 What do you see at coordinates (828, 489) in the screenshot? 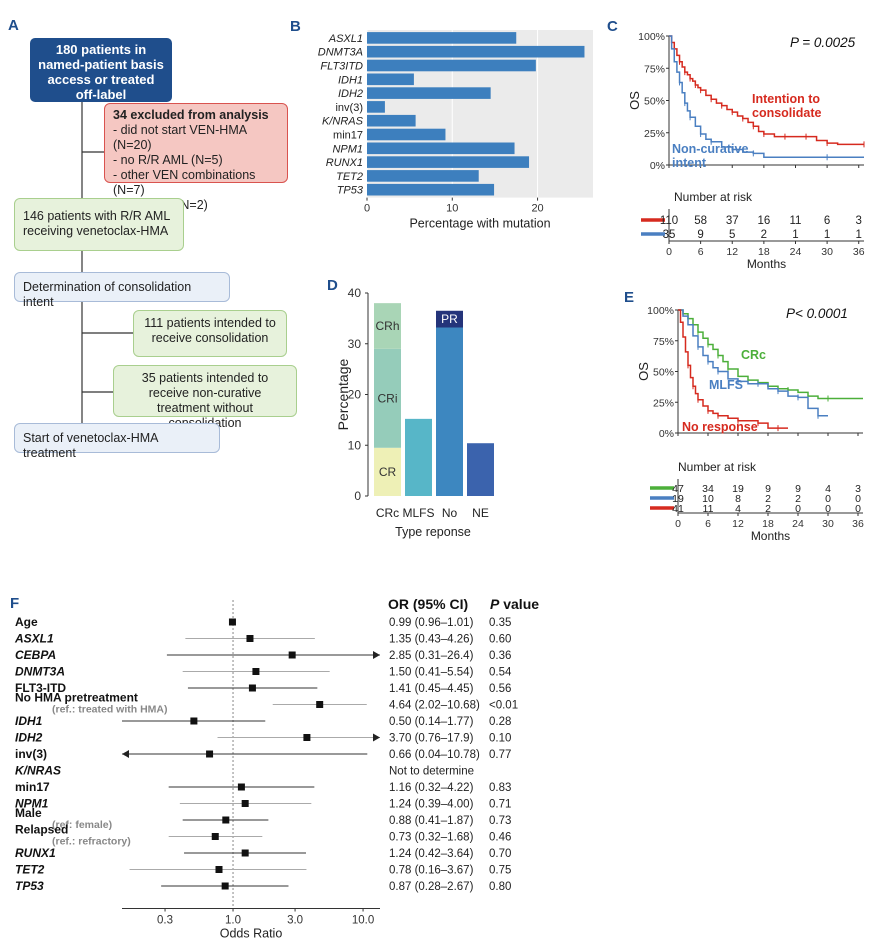
I see `risk-count: 4` at bounding box center [828, 489].